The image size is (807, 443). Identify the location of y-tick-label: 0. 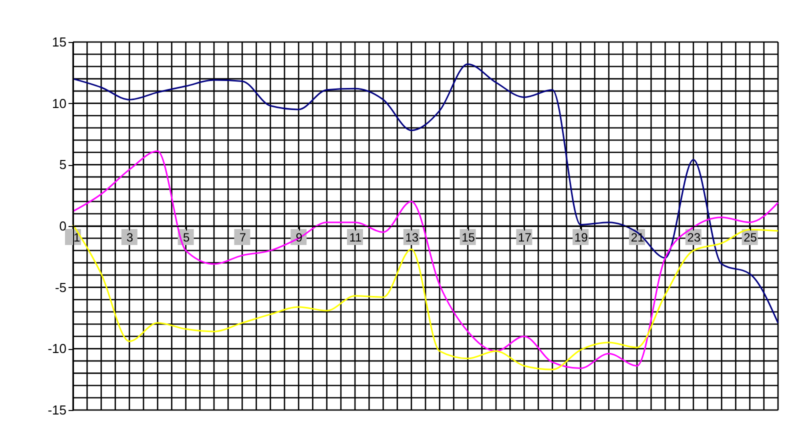
(62, 226).